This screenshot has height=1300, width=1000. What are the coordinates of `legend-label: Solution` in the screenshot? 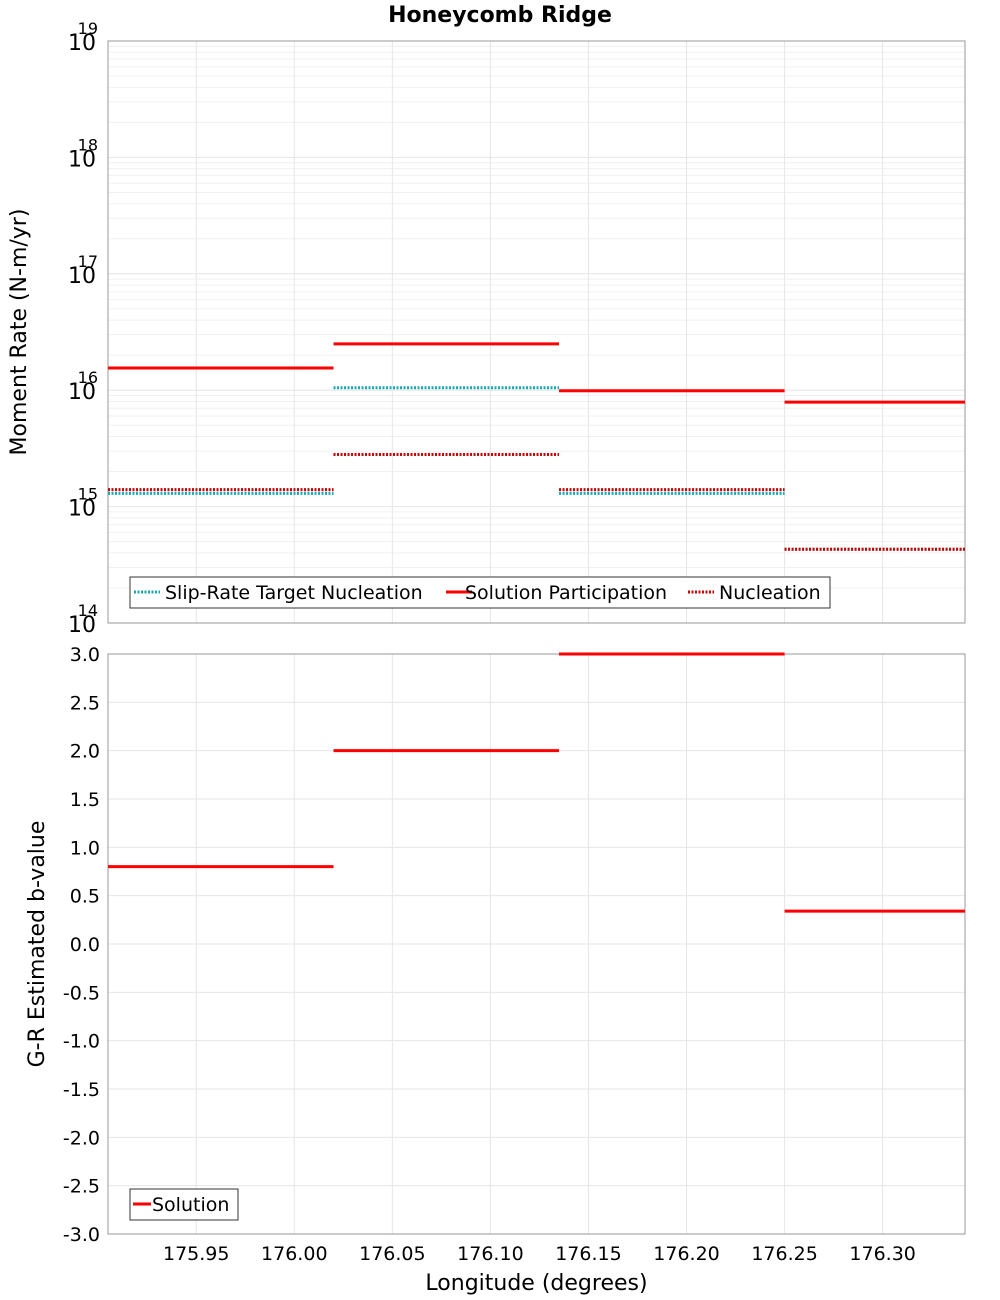 It's located at (190, 1205).